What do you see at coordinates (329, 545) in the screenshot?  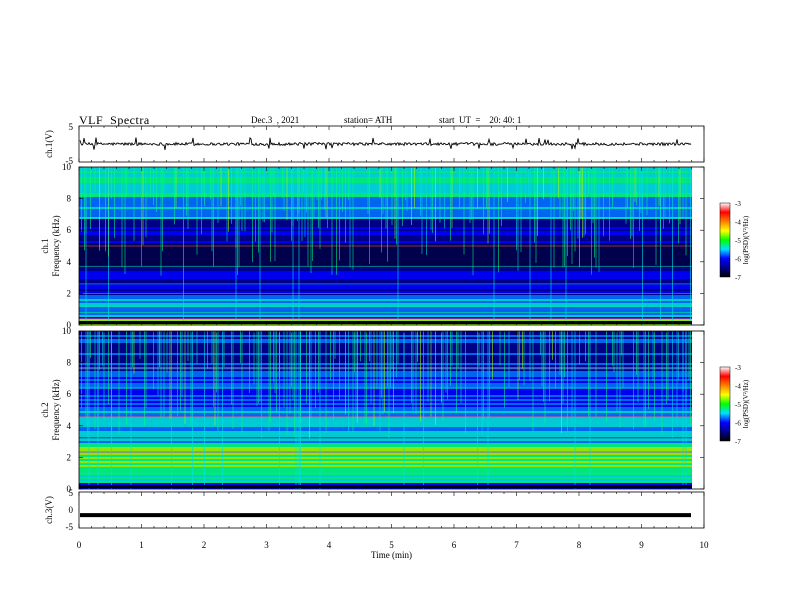 I see `x-tick-label: 4` at bounding box center [329, 545].